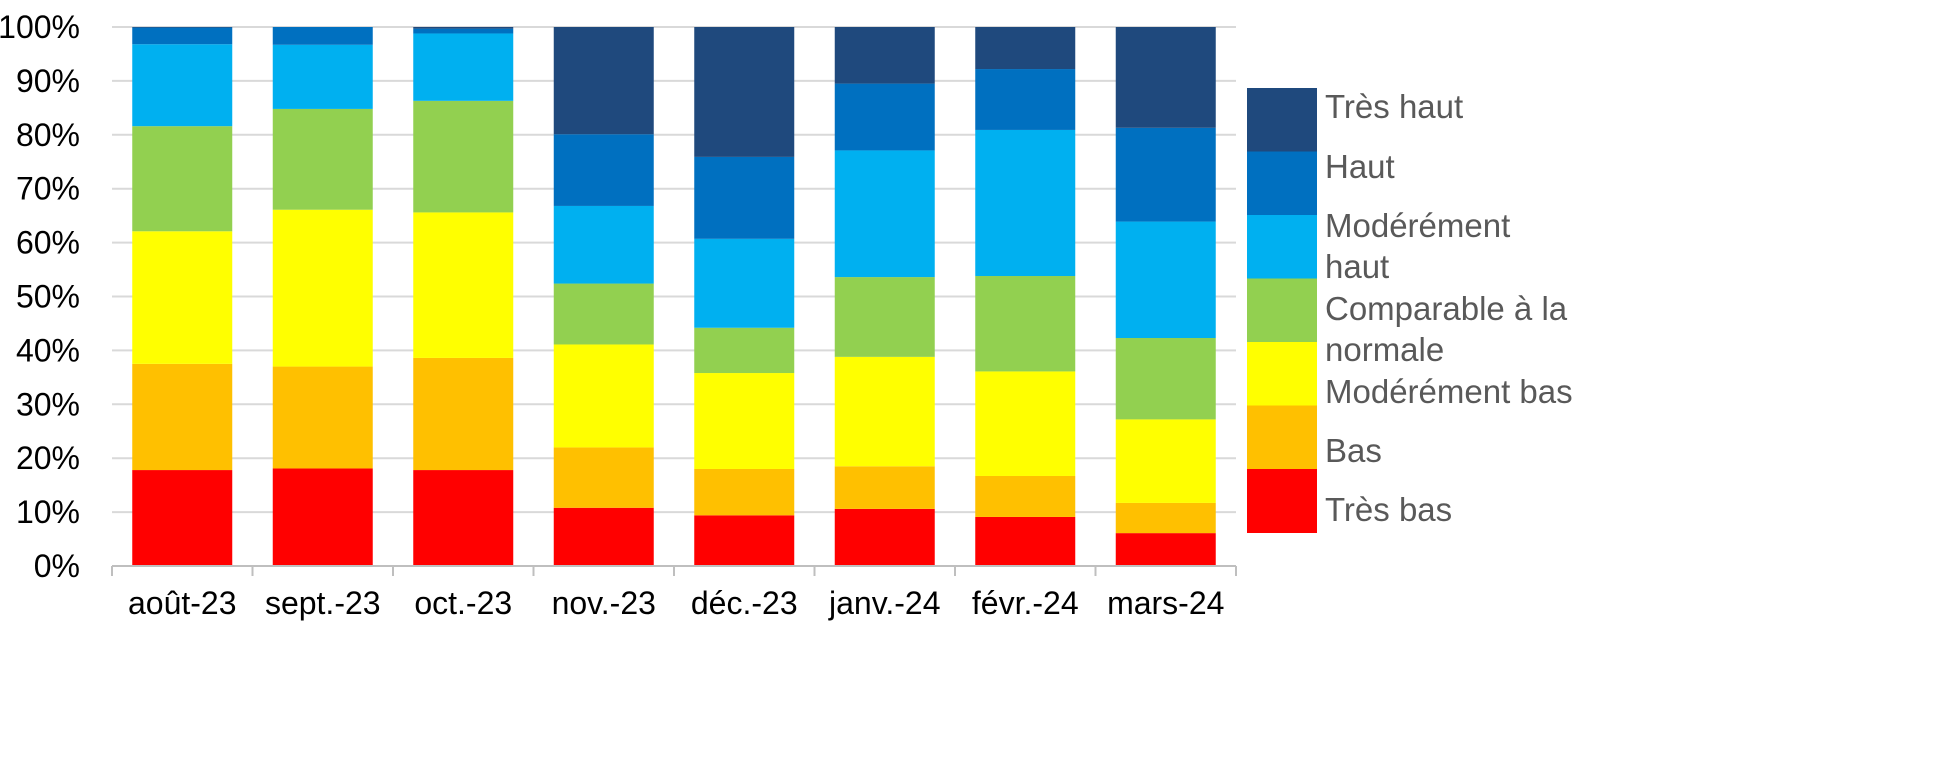 The image size is (1938, 768). What do you see at coordinates (1025, 603) in the screenshot?
I see `x-tick-label: févr.-24` at bounding box center [1025, 603].